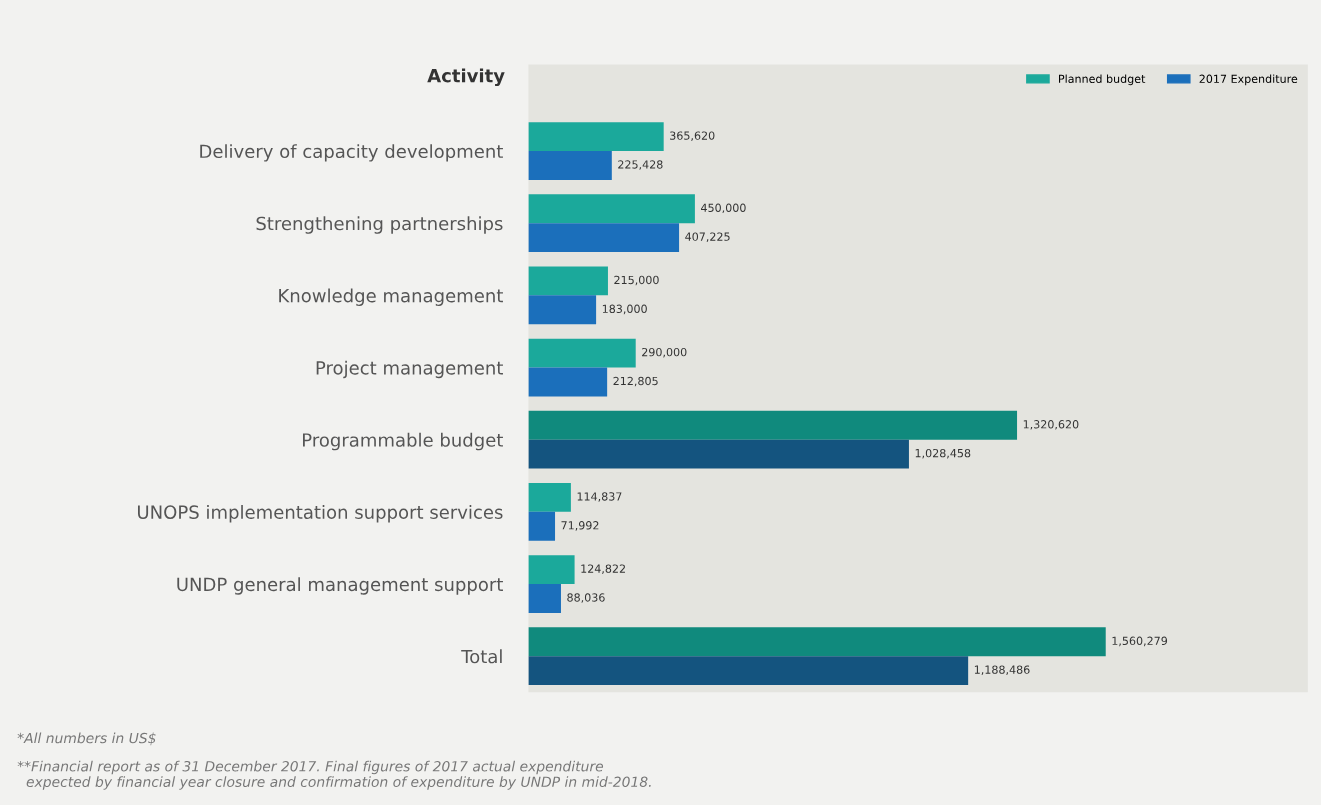 The width and height of the screenshot is (1321, 805). Describe the element at coordinates (1140, 641) in the screenshot. I see `data-label: 1,560,279` at that location.